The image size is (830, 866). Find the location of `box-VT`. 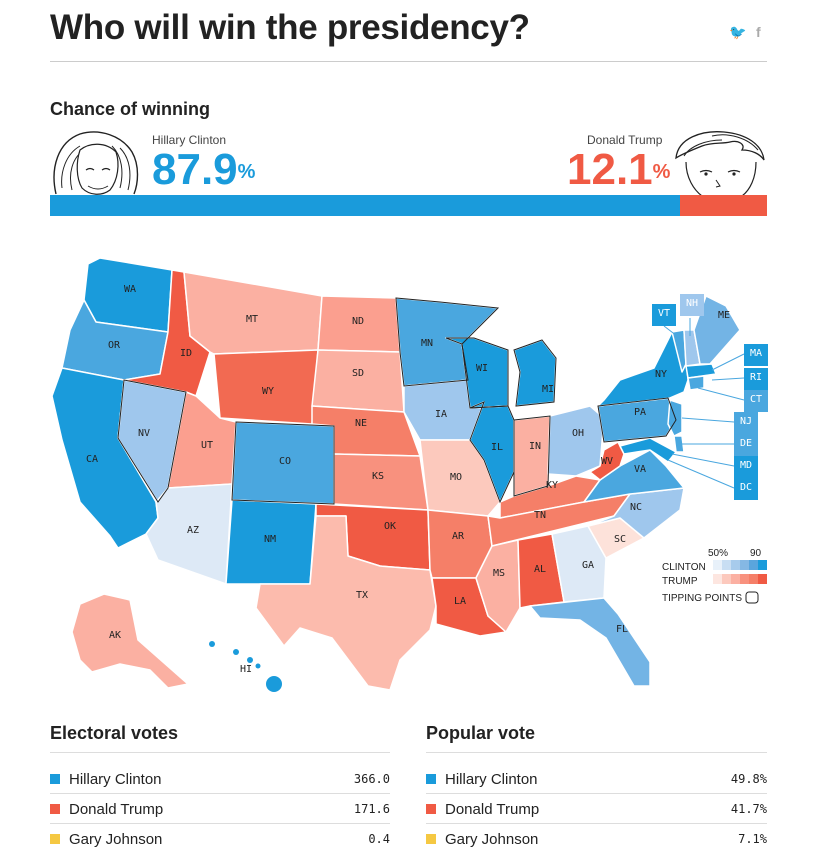

box-VT is located at coordinates (664, 315).